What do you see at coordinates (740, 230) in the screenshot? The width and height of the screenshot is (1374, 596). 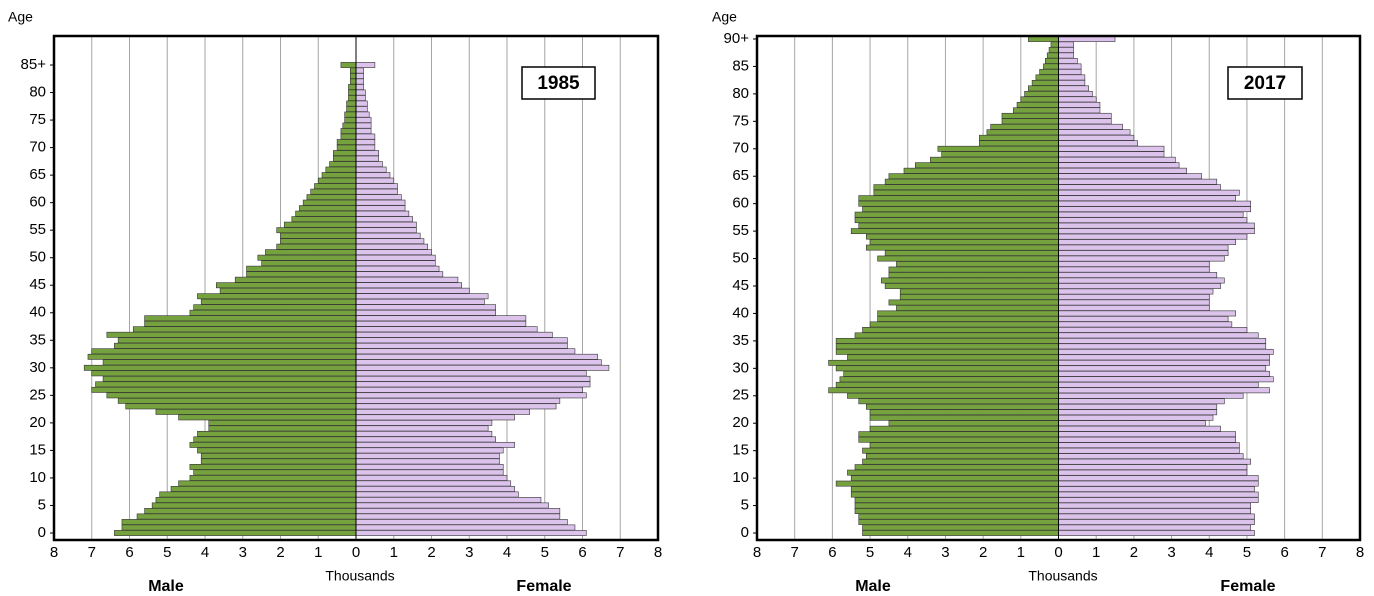 I see `y-tick-label: 55` at bounding box center [740, 230].